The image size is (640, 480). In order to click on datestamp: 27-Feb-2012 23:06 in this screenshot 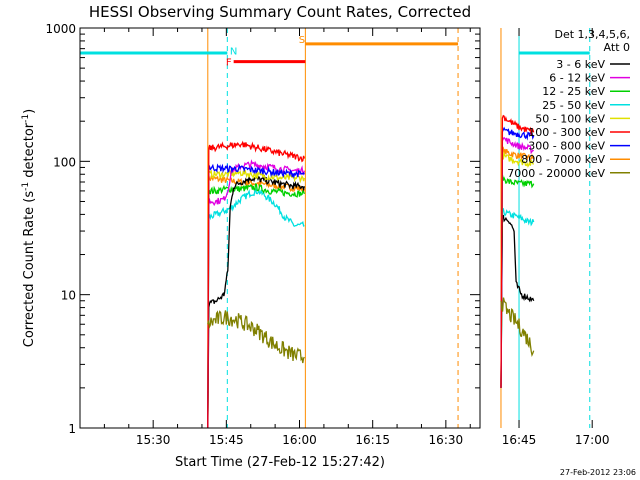, I will do `click(598, 472)`.